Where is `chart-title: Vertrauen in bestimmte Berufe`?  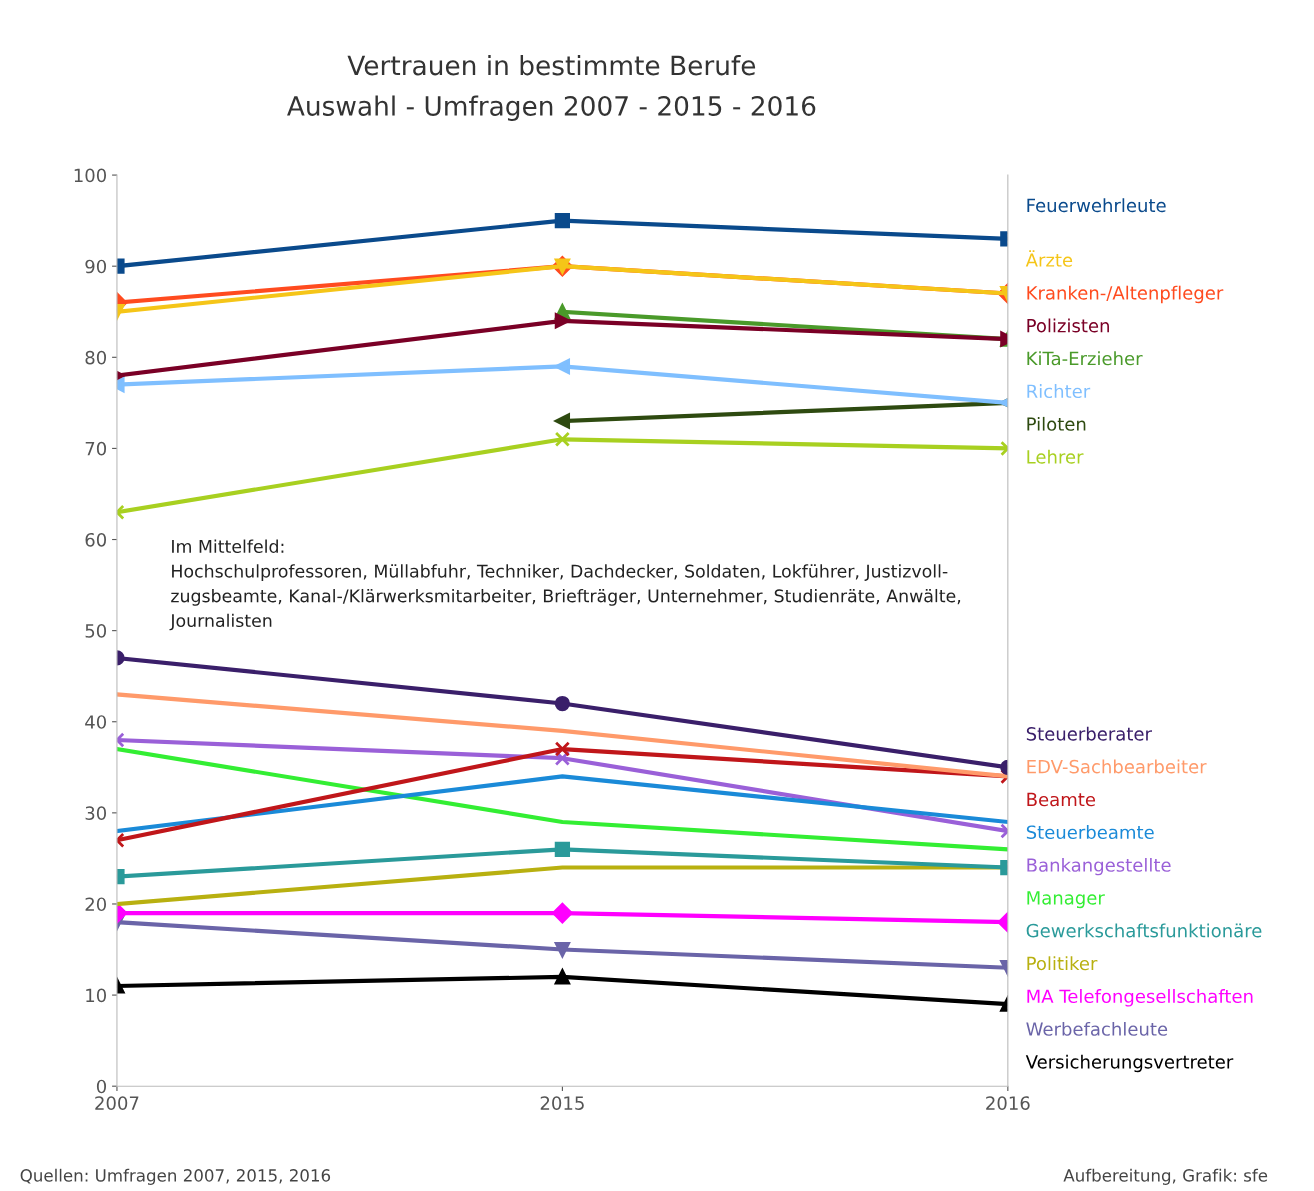
chart-title: Vertrauen in bestimmte Berufe is located at coordinates (551, 65).